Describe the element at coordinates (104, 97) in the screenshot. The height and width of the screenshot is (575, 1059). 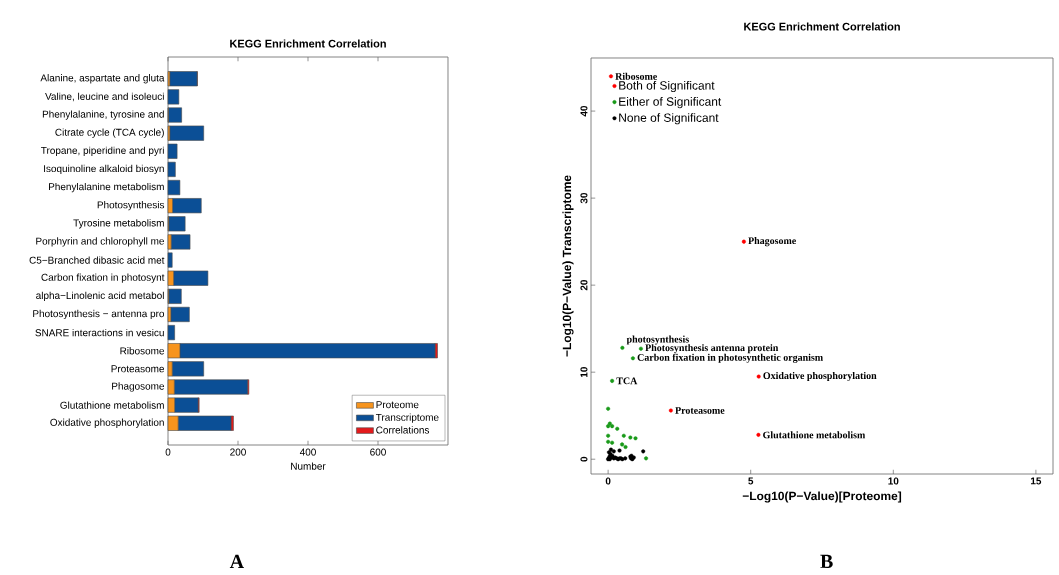
I see `y-tick-label: Valine, leucine and isoleuci` at that location.